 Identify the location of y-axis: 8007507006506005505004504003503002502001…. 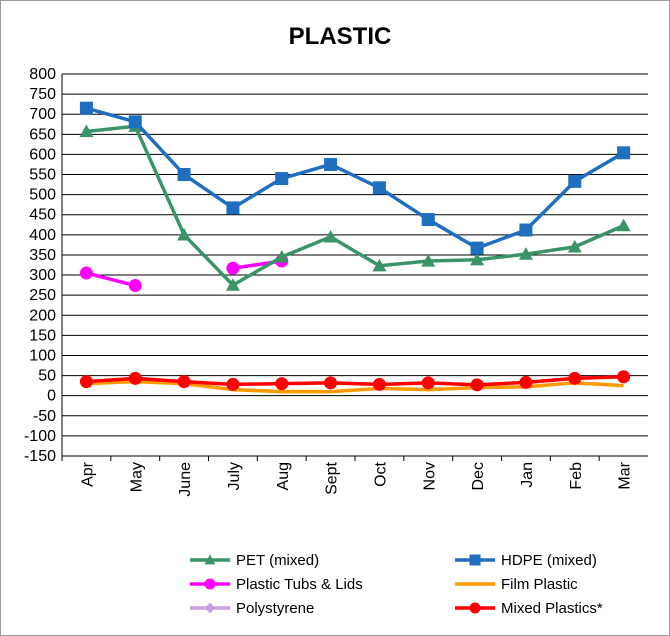
(40, 265).